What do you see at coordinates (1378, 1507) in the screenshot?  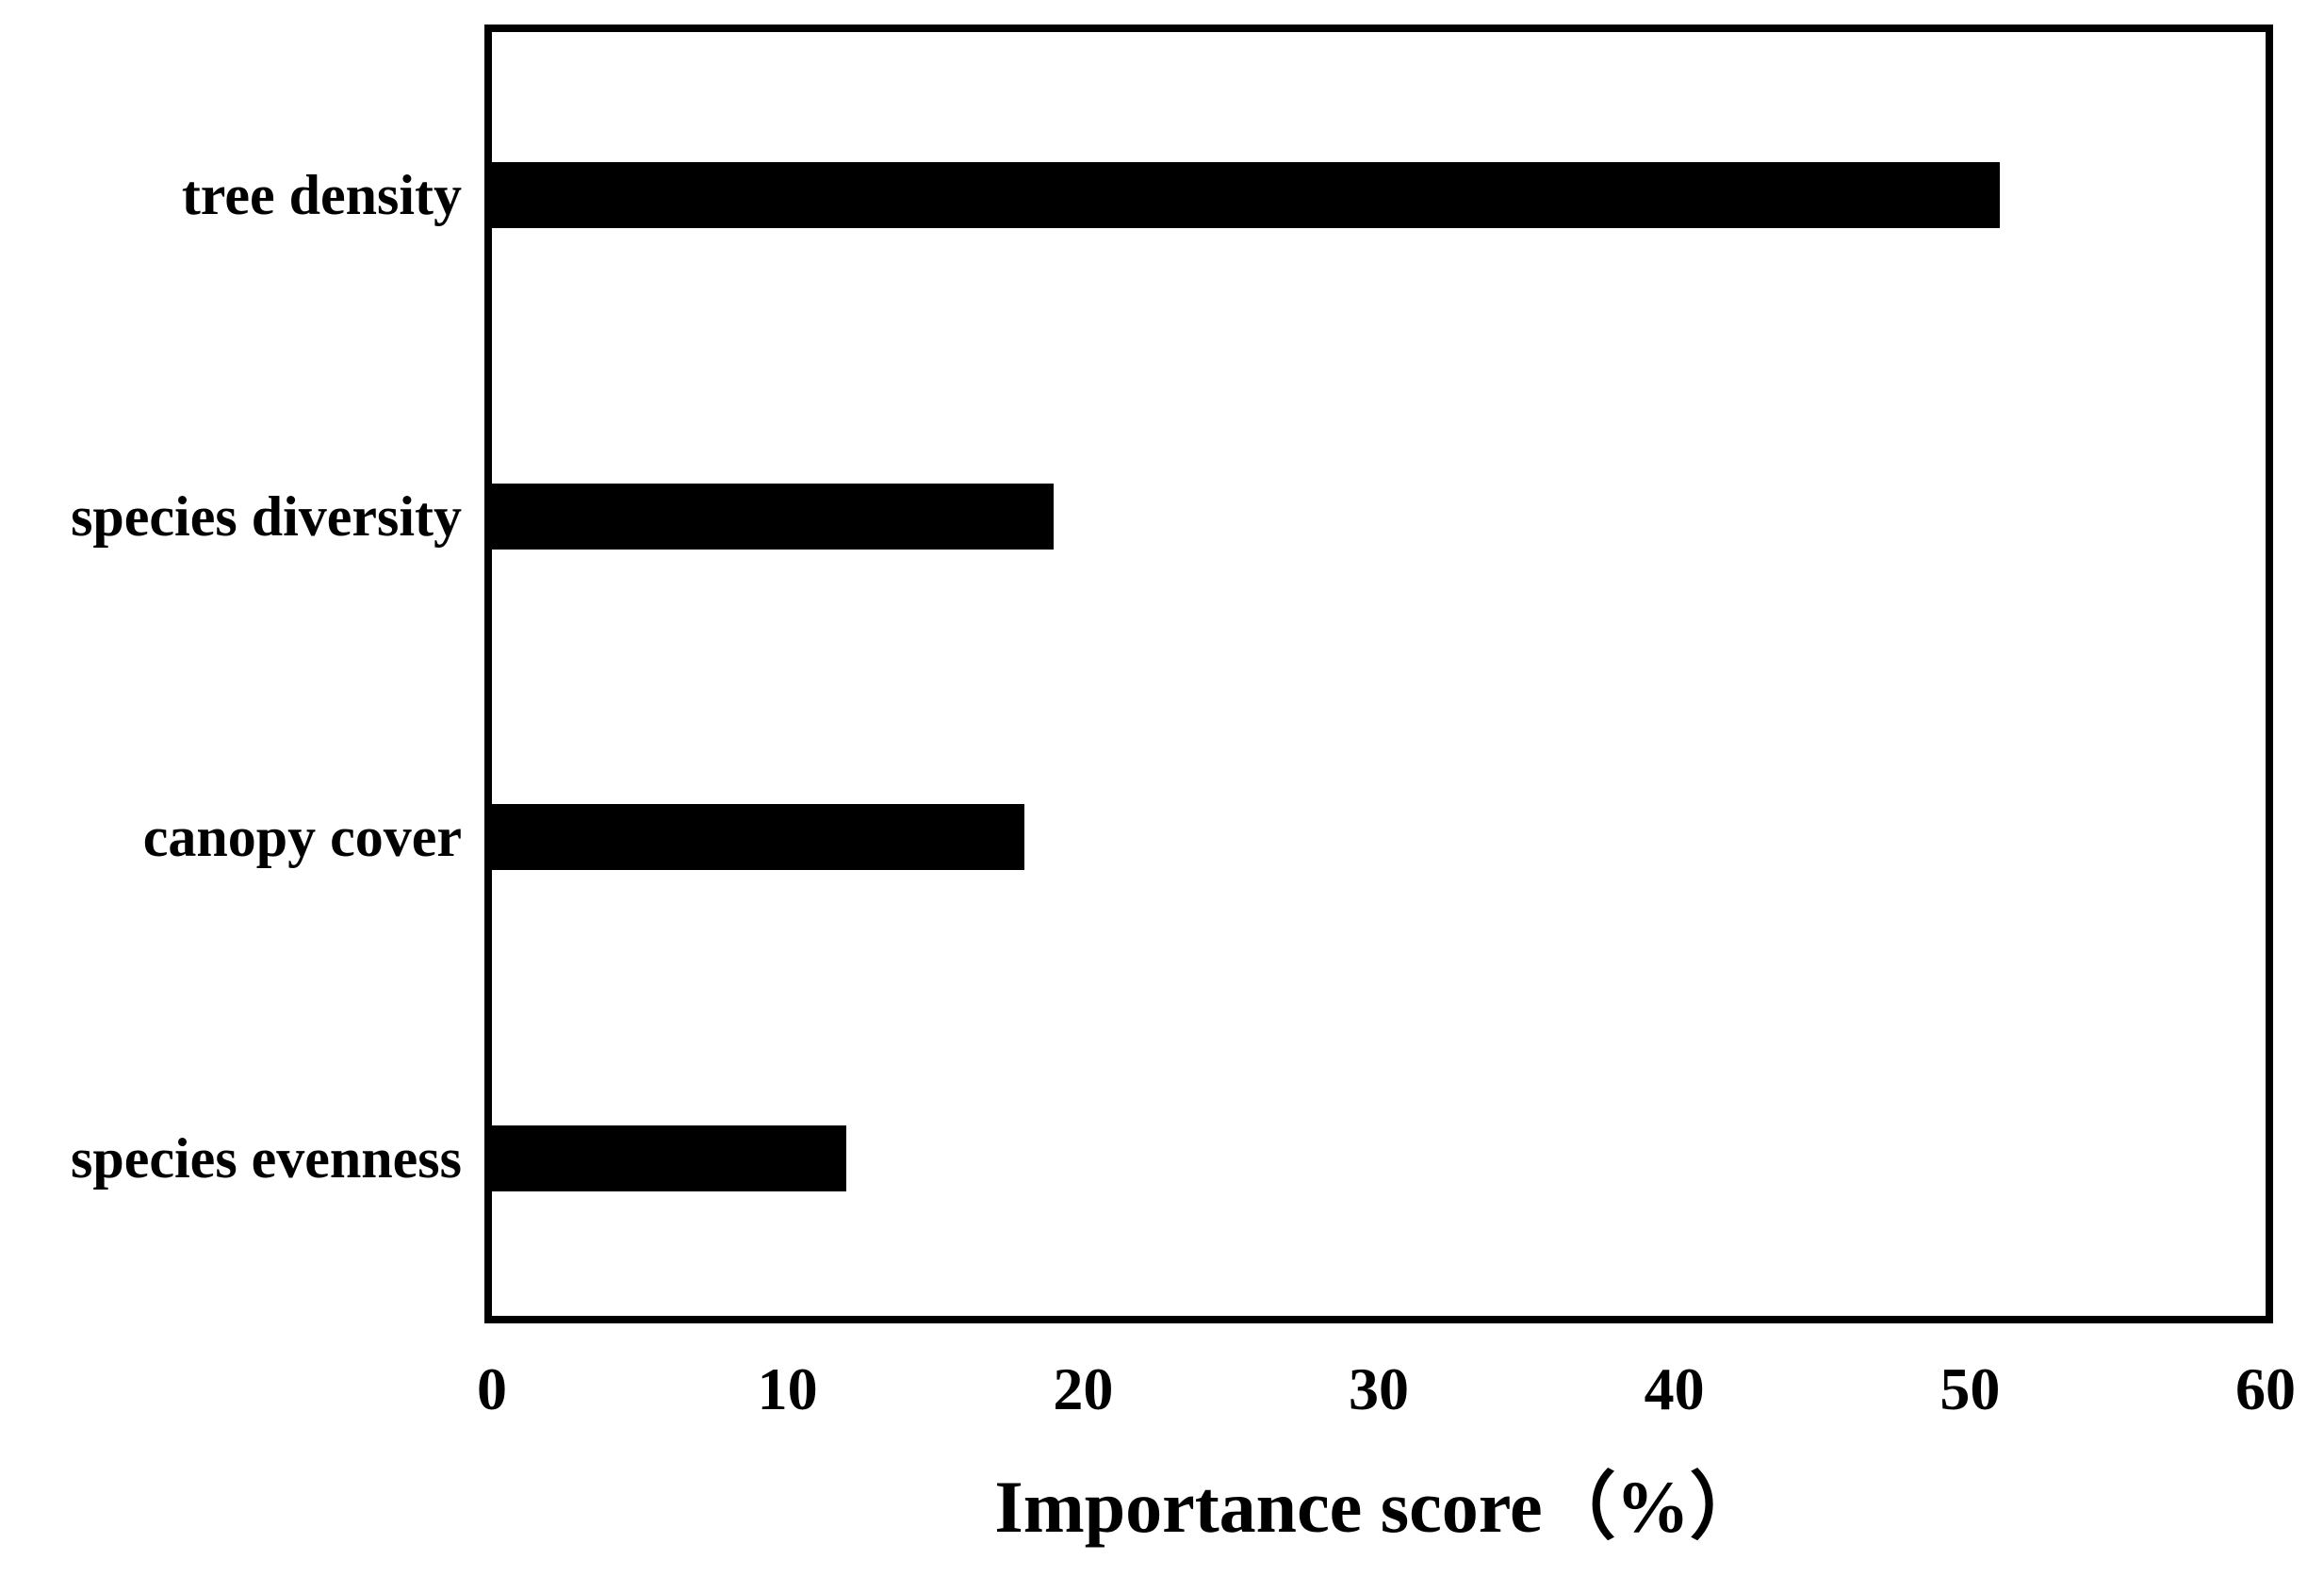 I see `x-axis-title: Importance score（%）` at bounding box center [1378, 1507].